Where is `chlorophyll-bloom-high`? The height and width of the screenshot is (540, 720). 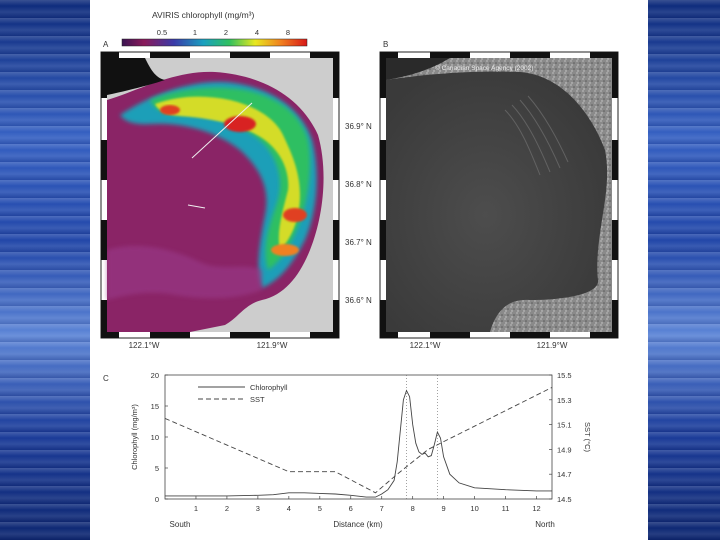 chlorophyll-bloom-high is located at coordinates (227, 173).